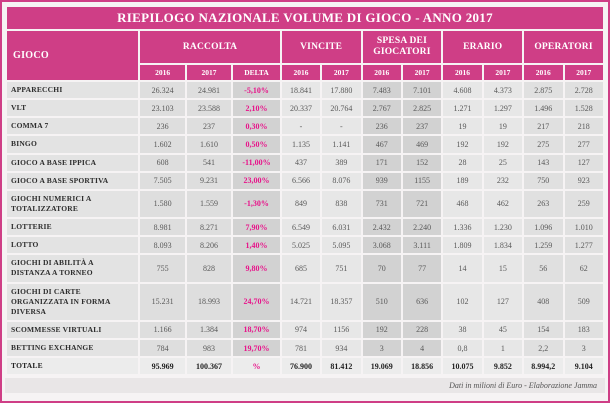 This screenshot has height=403, width=610. What do you see at coordinates (563, 47) in the screenshot?
I see `column-group-operatori: OPERATORI` at bounding box center [563, 47].